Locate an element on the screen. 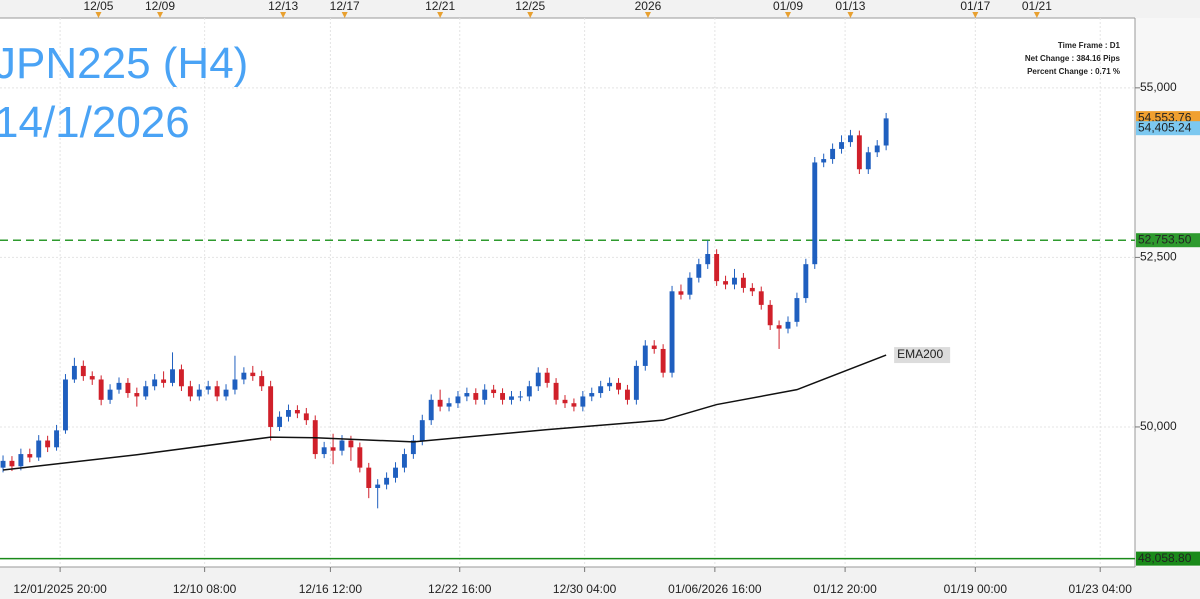 This screenshot has height=599, width=1200. subtitle: 14/1/2026 is located at coordinates (95, 122).